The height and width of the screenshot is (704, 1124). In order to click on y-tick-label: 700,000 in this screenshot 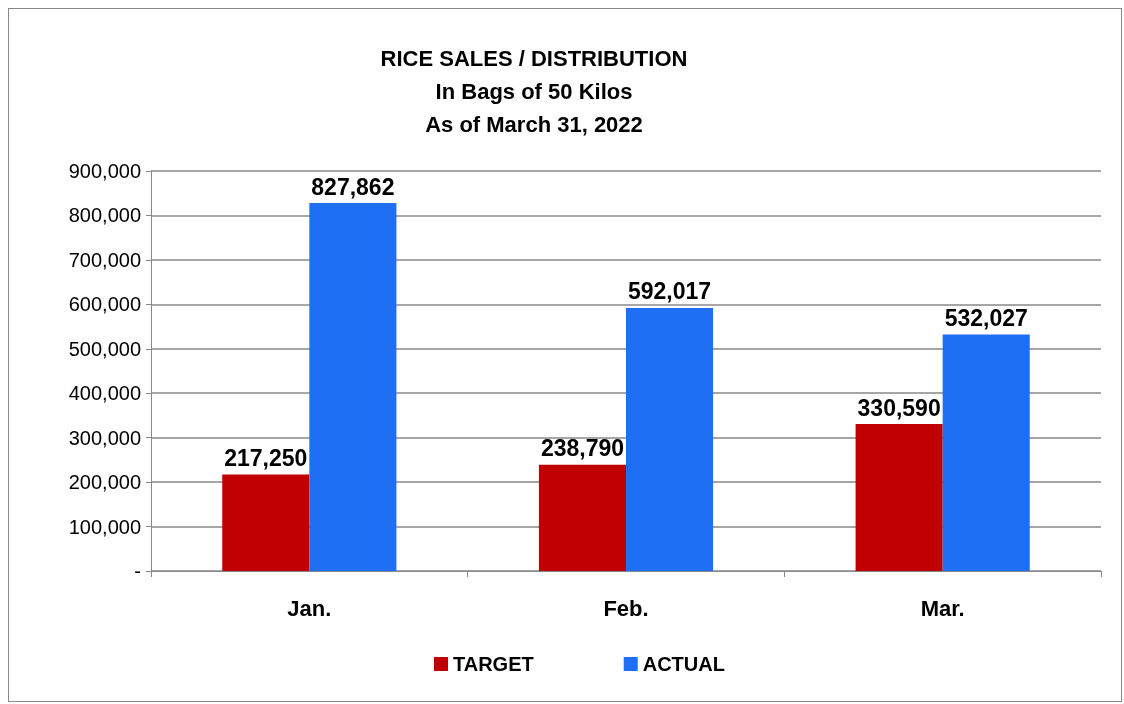, I will do `click(104, 259)`.